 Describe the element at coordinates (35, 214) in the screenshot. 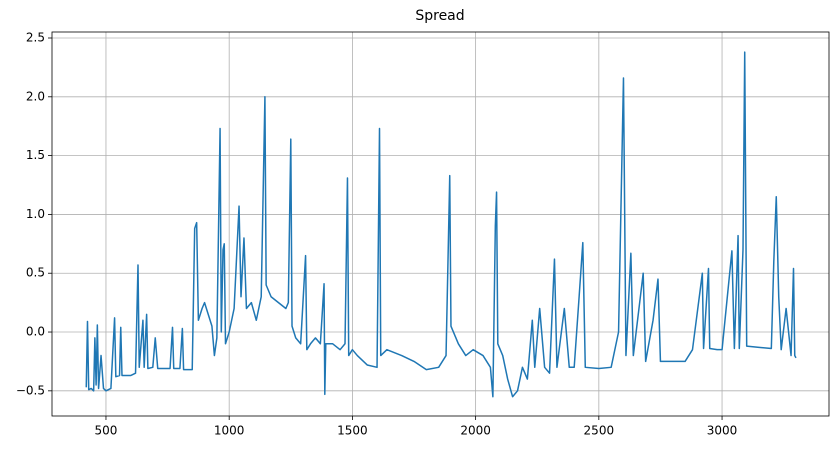

I see `y-tick-label: 1.0` at that location.